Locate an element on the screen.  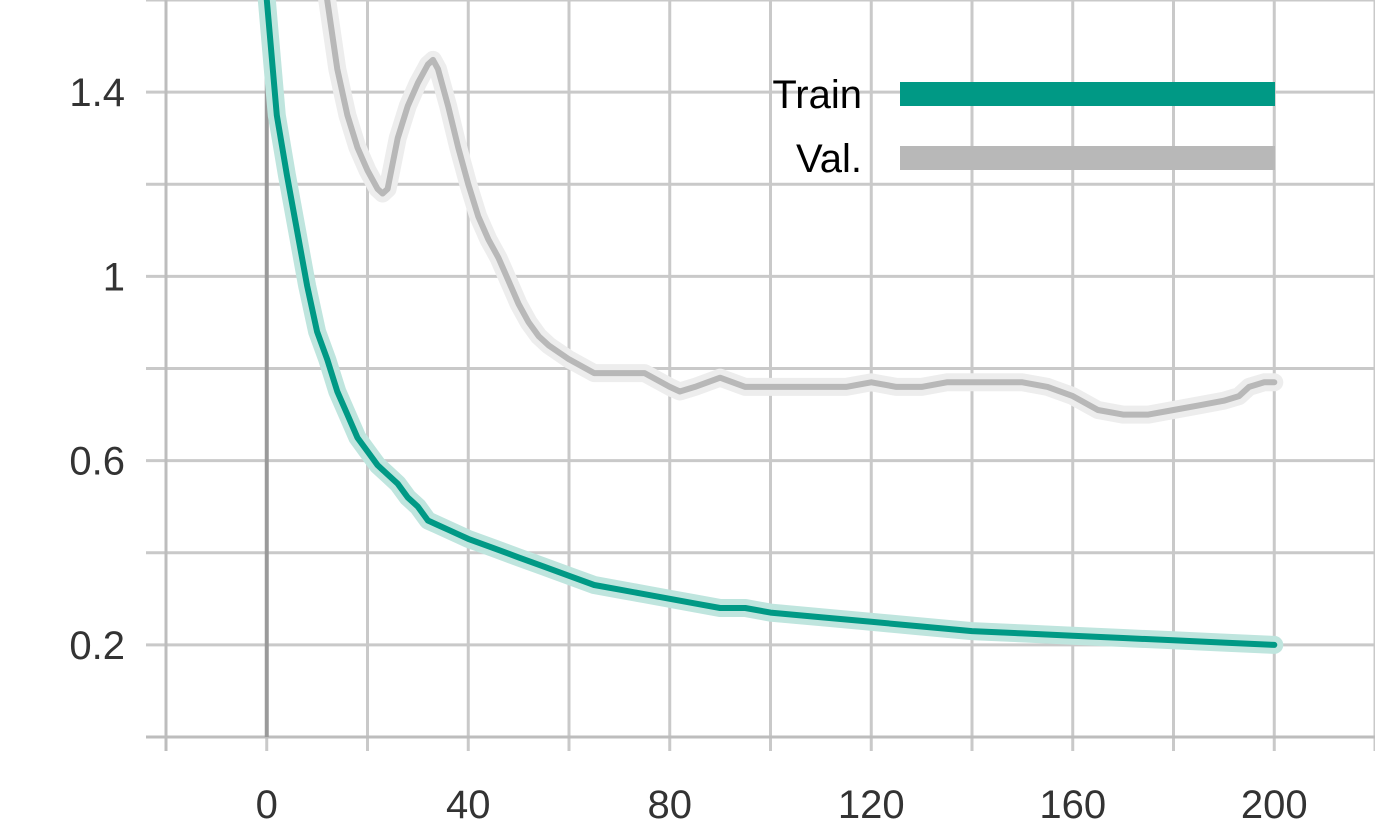
x-tick-label: 80 is located at coordinates (670, 805).